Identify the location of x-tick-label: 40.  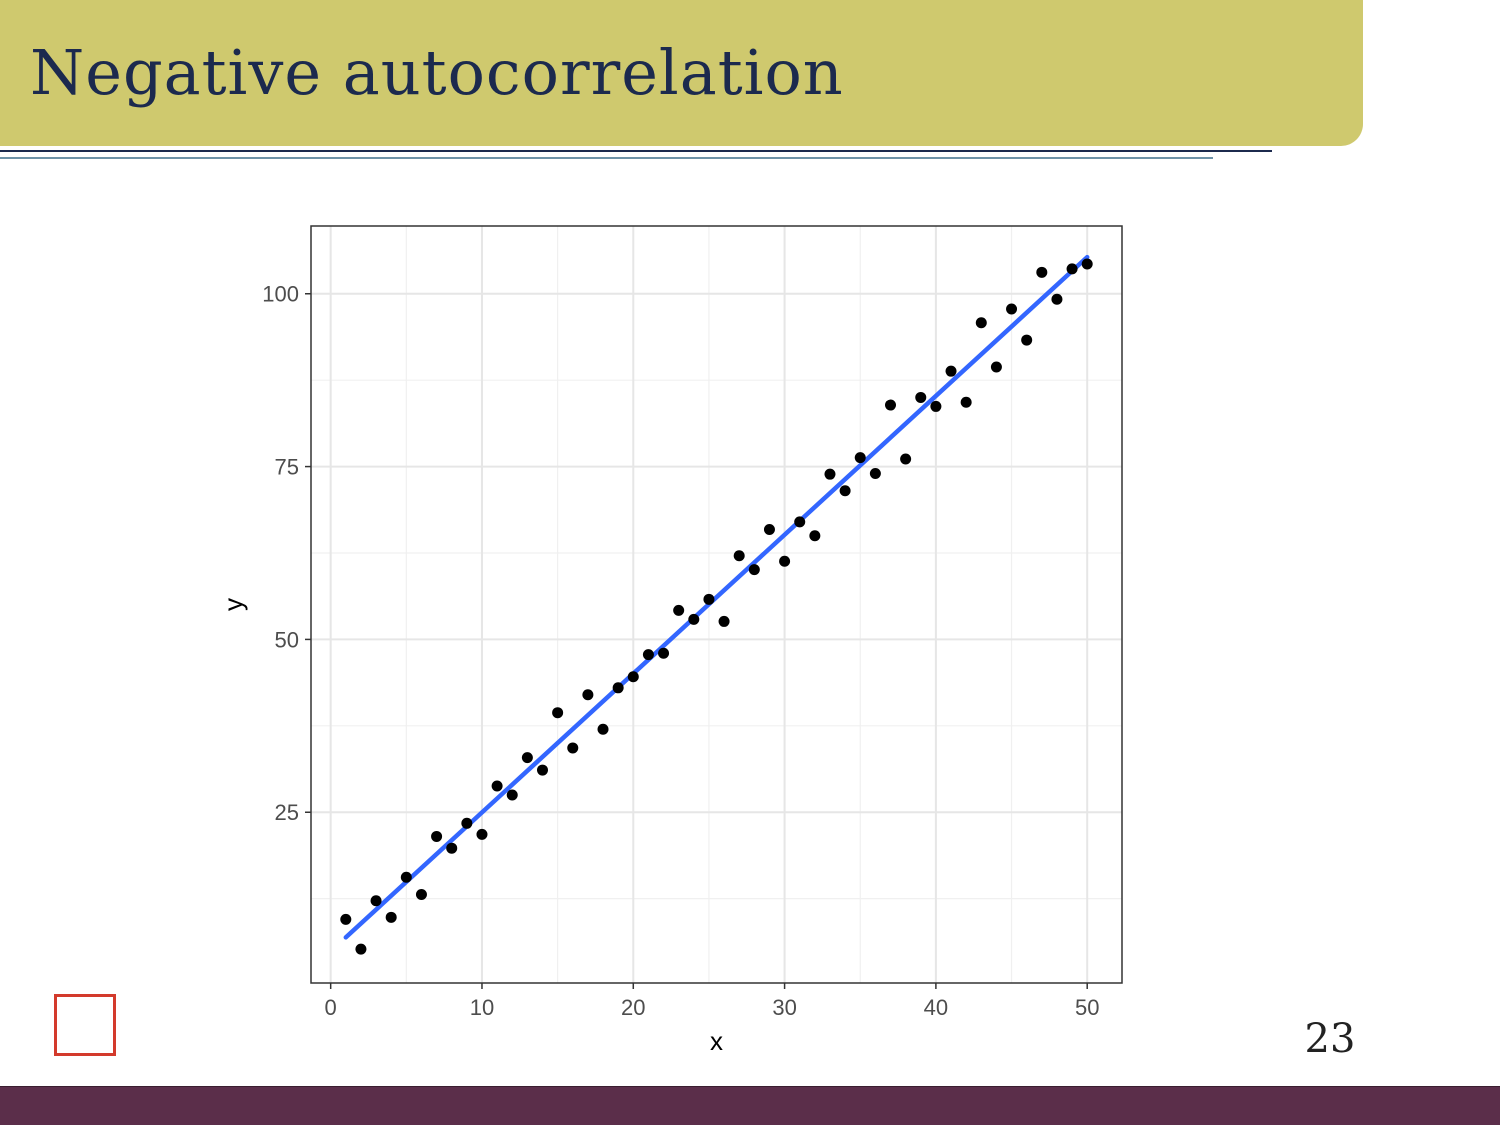
(936, 1007).